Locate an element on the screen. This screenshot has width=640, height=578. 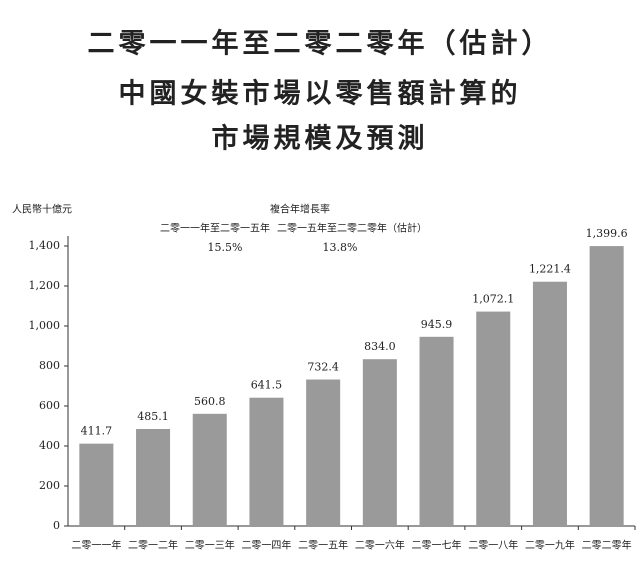
y-tick-label: 200 is located at coordinates (49, 485).